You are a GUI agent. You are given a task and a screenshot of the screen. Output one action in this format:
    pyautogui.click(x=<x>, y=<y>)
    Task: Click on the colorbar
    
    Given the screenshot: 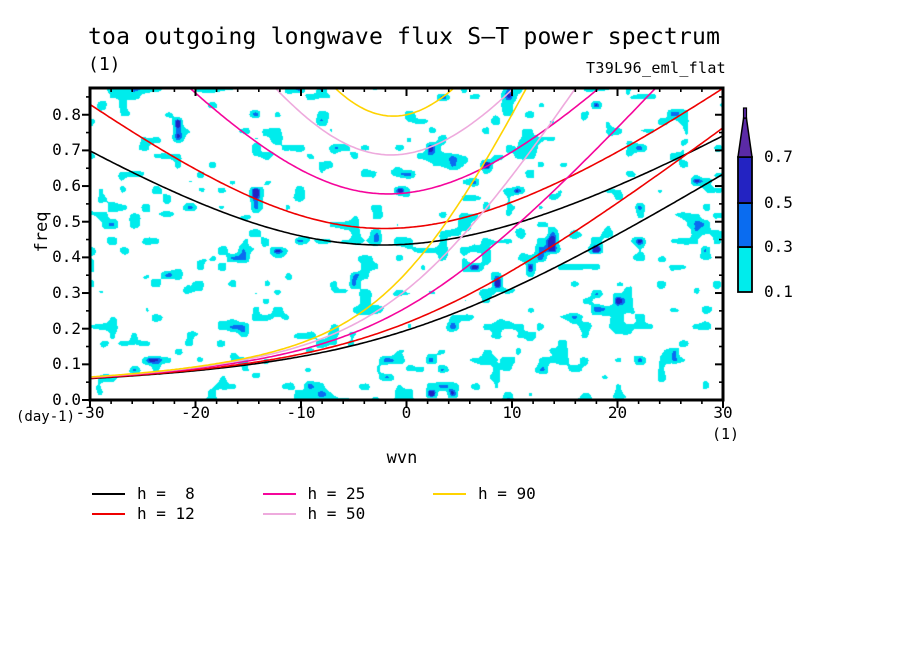 What is the action you would take?
    pyautogui.click(x=745, y=200)
    